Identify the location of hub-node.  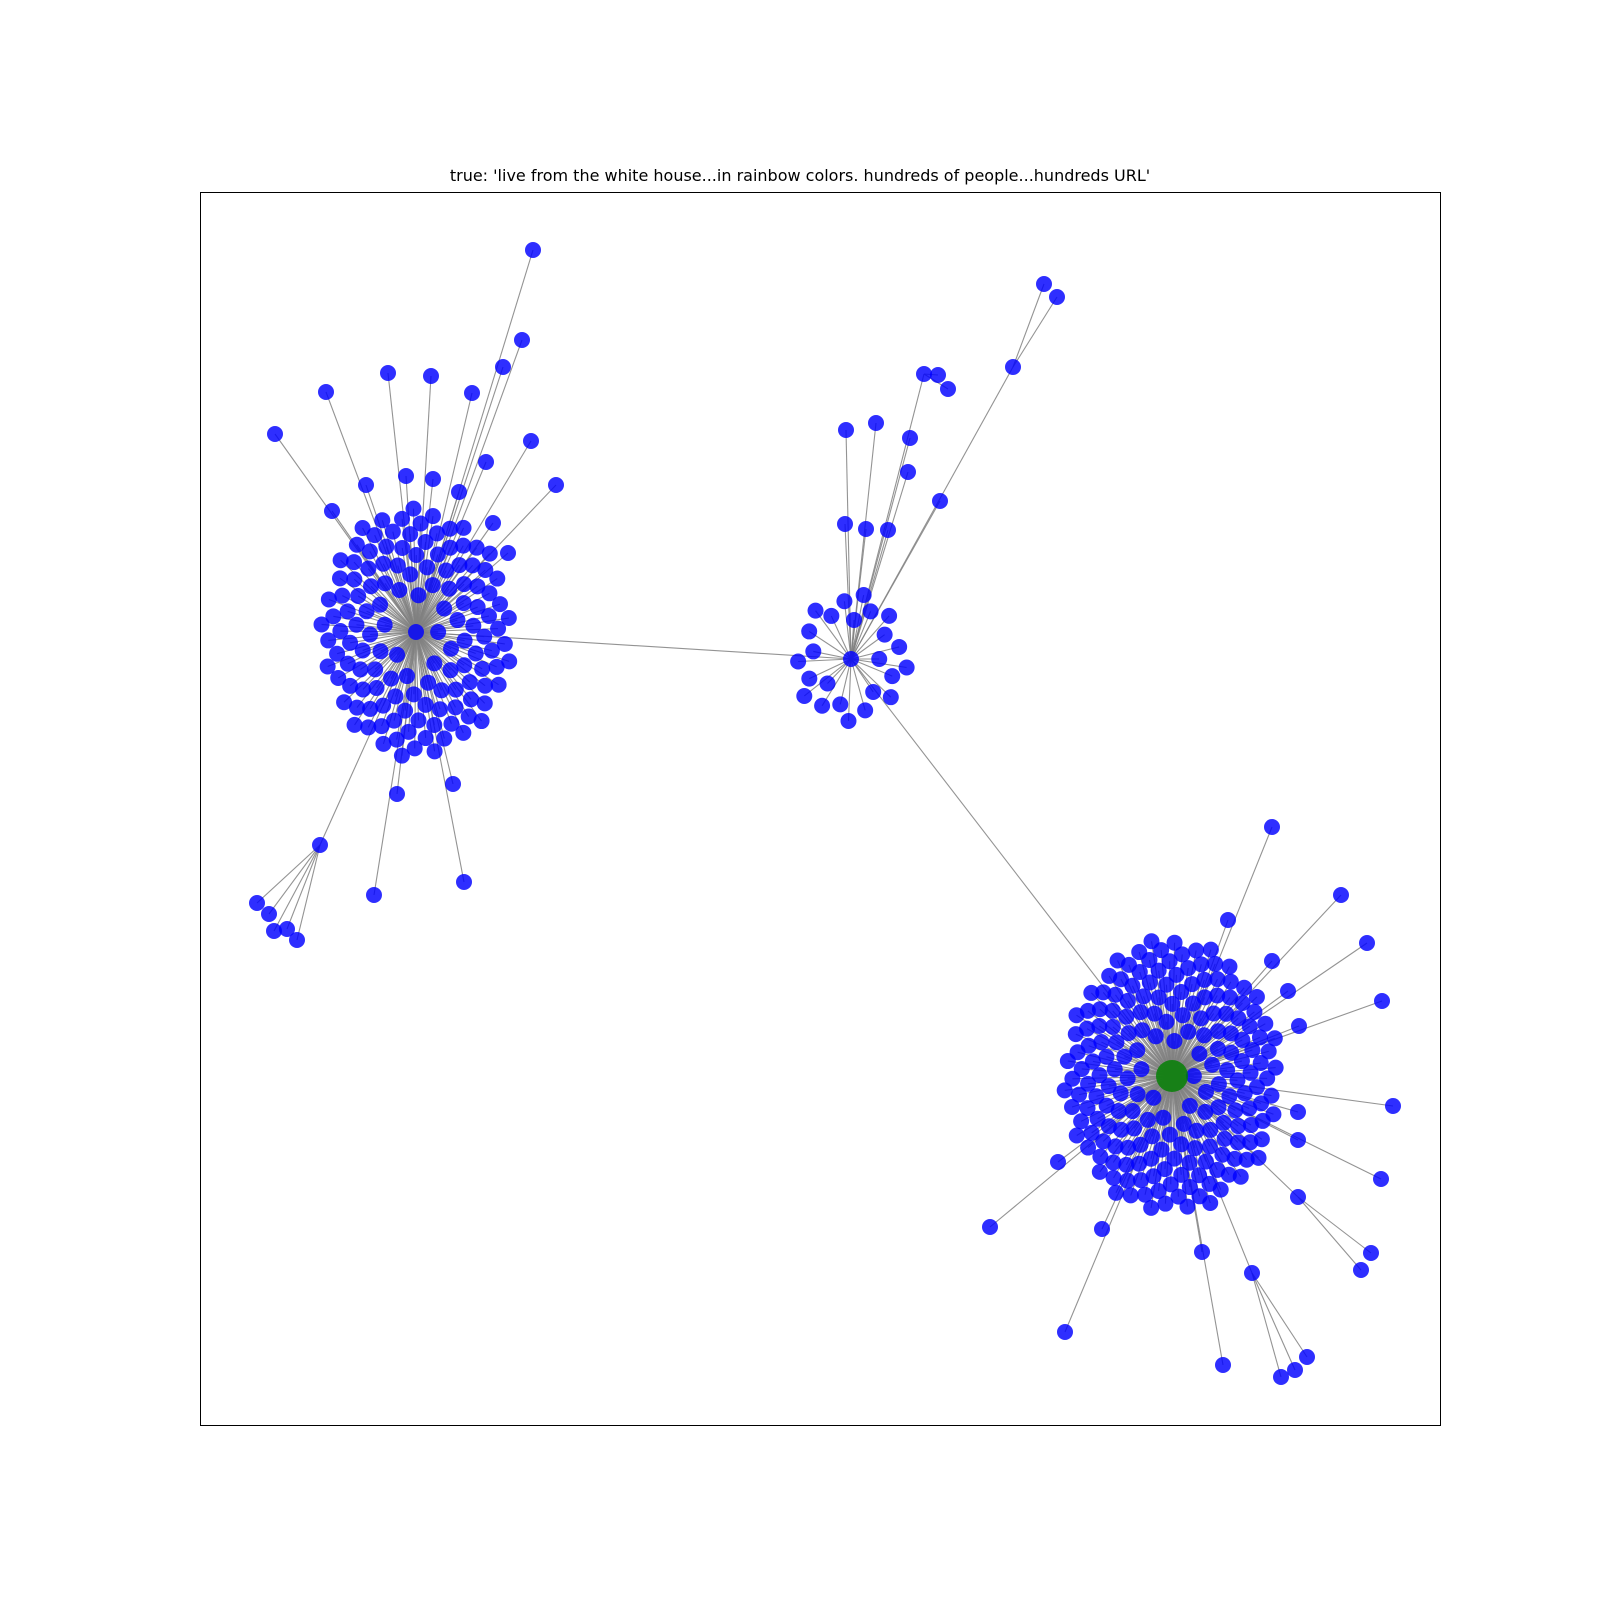
(851, 659).